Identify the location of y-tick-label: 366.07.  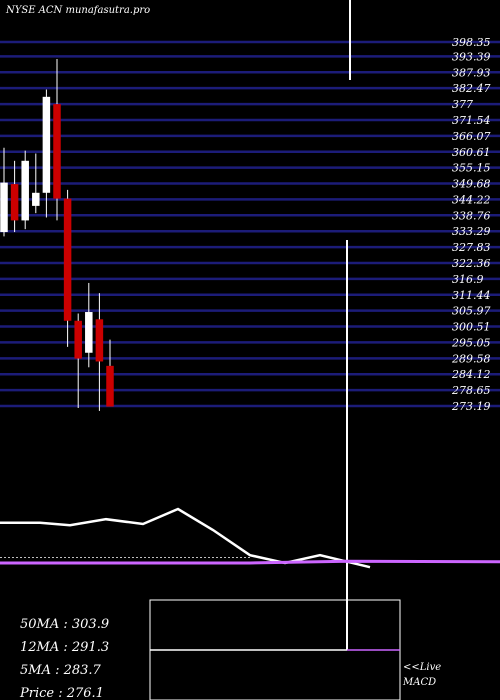
(471, 136).